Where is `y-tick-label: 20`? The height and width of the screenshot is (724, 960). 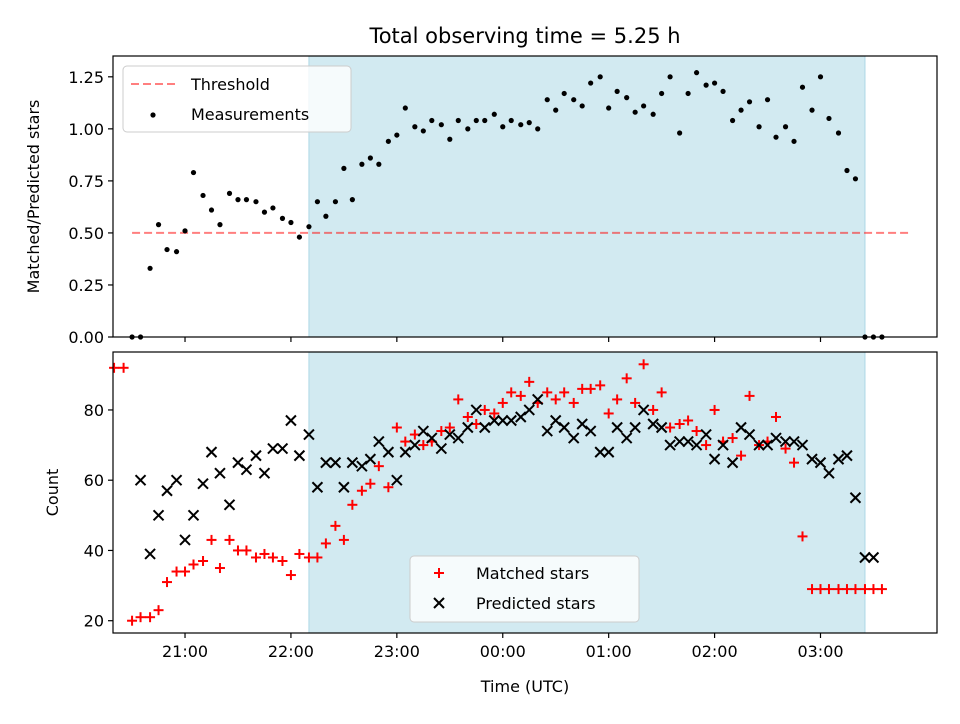 y-tick-label: 20 is located at coordinates (94, 621).